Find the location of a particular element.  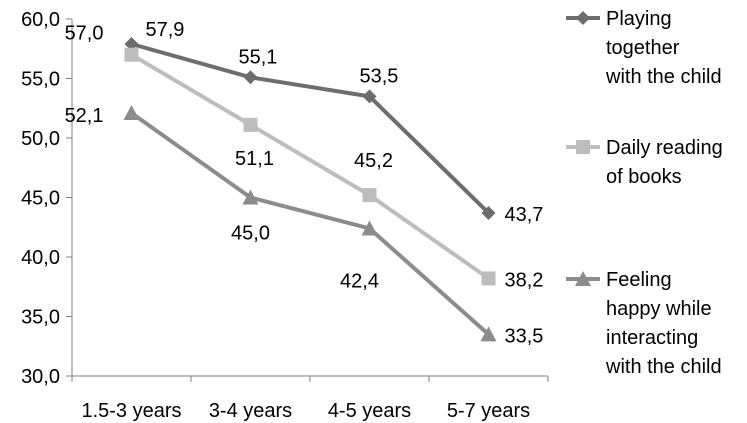

legend-marker-square is located at coordinates (583, 147).